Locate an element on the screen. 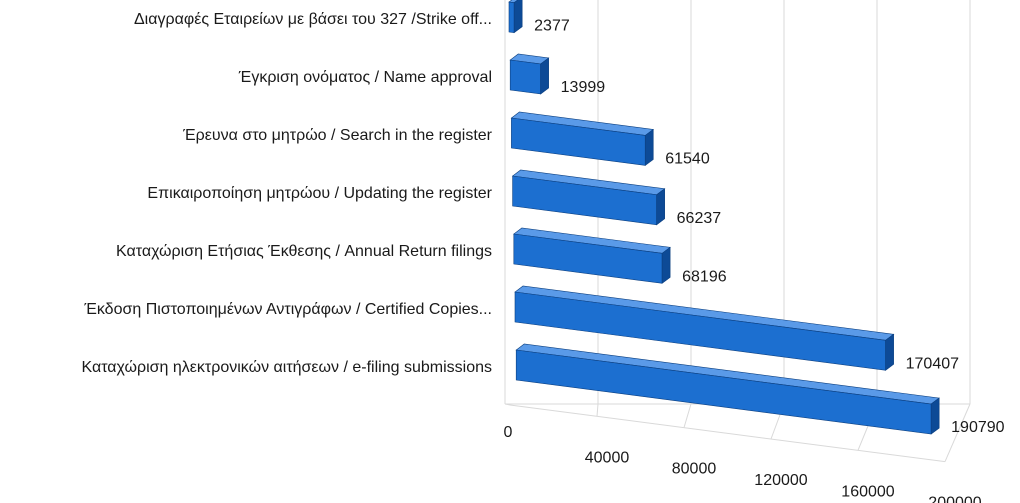  x-axis-ticks: 0 40000 80000 120000 160000 200000 is located at coordinates (743, 463).